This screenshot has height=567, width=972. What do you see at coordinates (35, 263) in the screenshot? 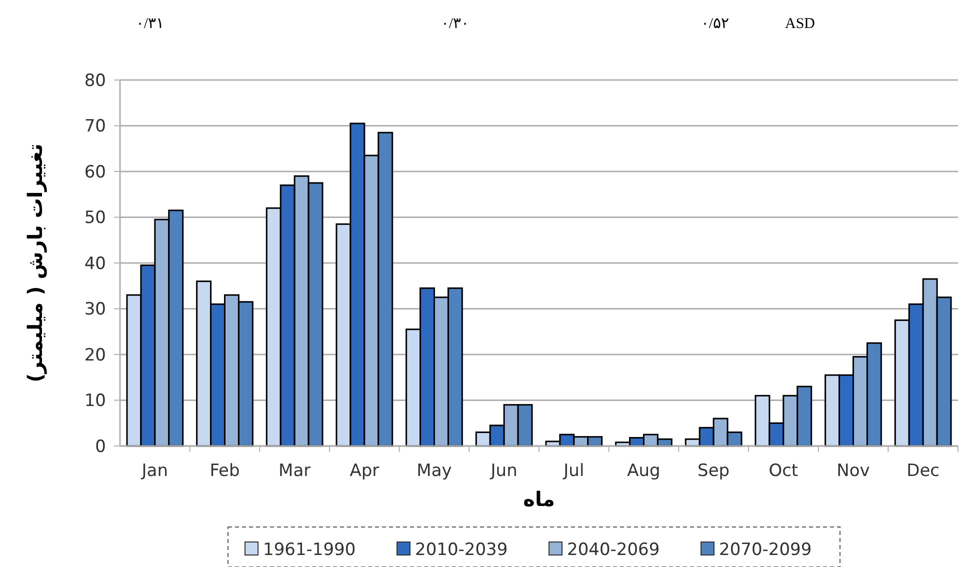
I see `y-axis-title: تغییرات بارش ( میلیمتر)` at bounding box center [35, 263].